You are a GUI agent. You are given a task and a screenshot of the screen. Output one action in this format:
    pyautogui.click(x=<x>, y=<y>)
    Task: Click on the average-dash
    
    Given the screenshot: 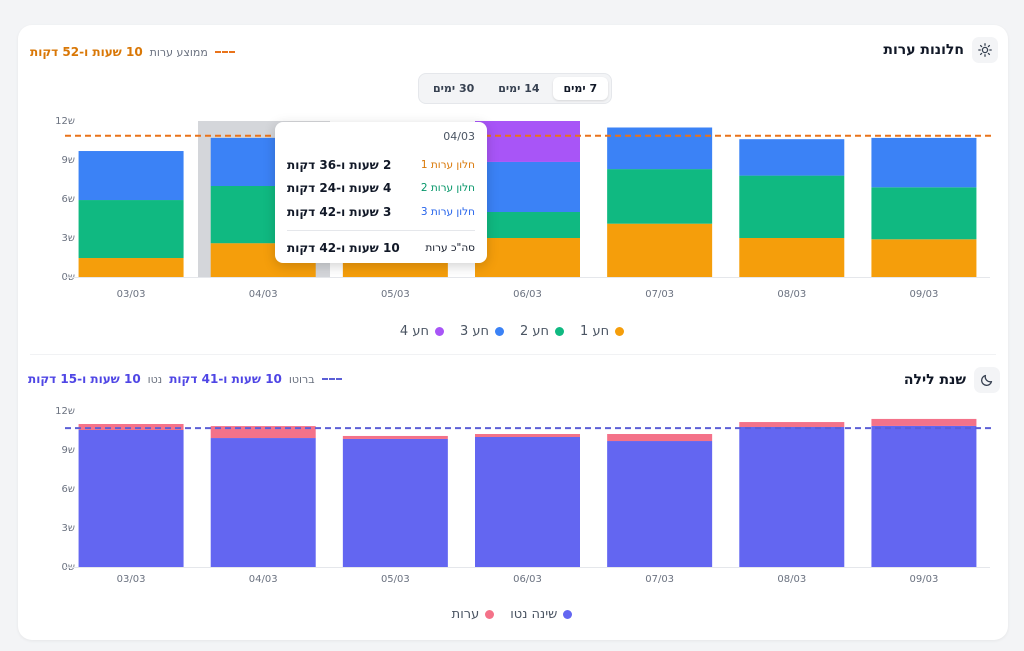 What is the action you would take?
    pyautogui.click(x=224, y=52)
    